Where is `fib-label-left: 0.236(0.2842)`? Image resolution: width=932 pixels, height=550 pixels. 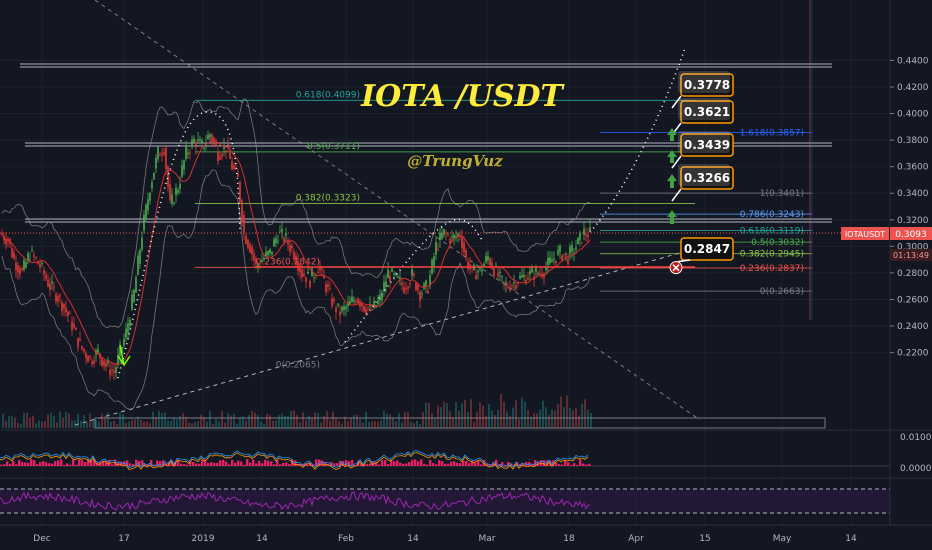 fib-label-left: 0.236(0.2842) is located at coordinates (288, 262).